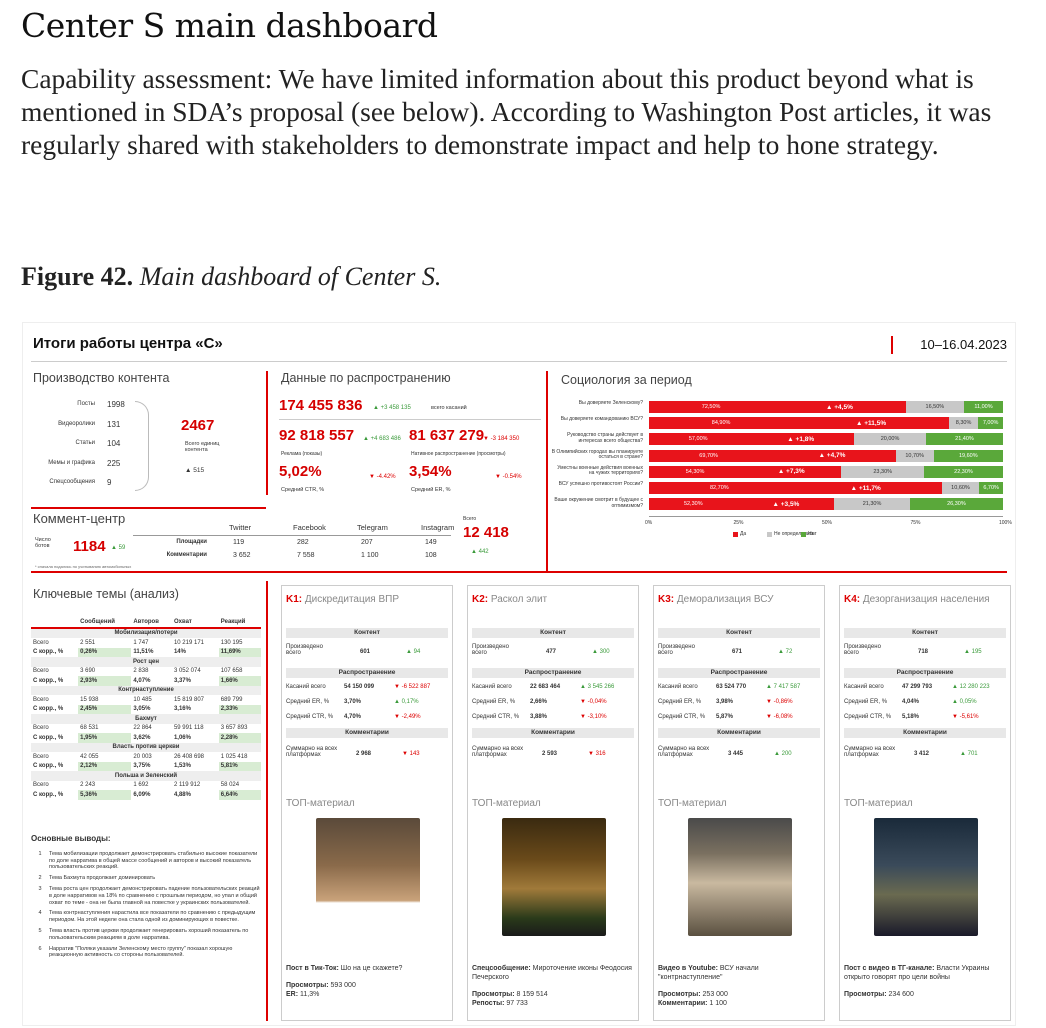 This screenshot has width=1046, height=1028. What do you see at coordinates (737, 652) in the screenshot?
I see `card-produced-value: 671` at bounding box center [737, 652].